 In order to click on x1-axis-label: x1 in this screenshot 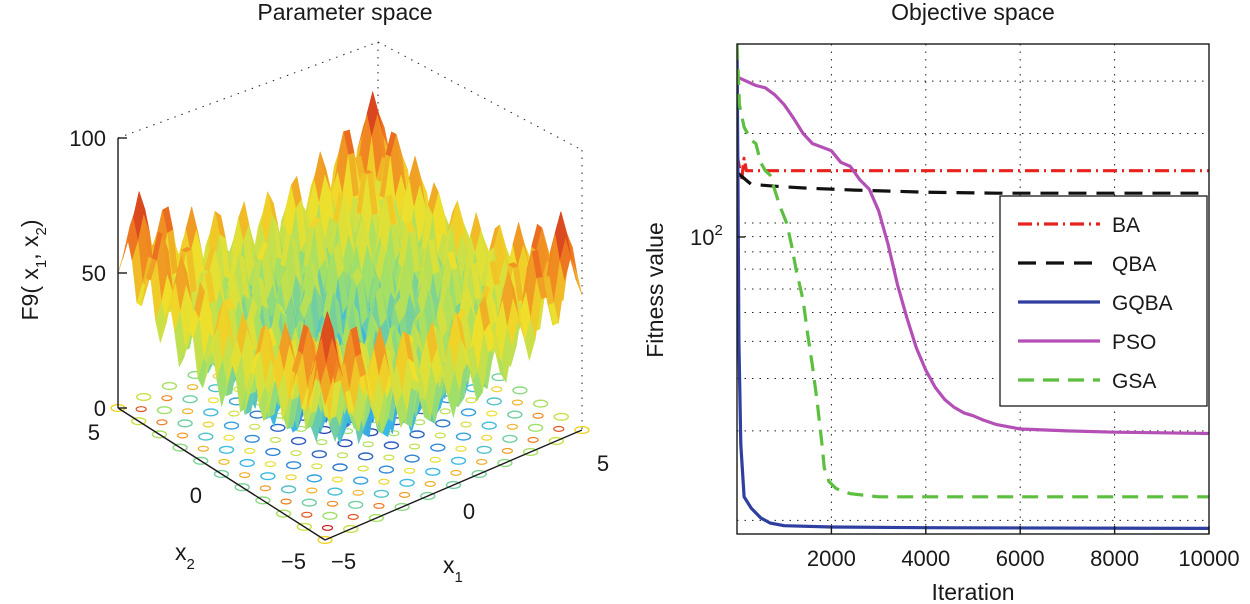, I will do `click(453, 569)`.